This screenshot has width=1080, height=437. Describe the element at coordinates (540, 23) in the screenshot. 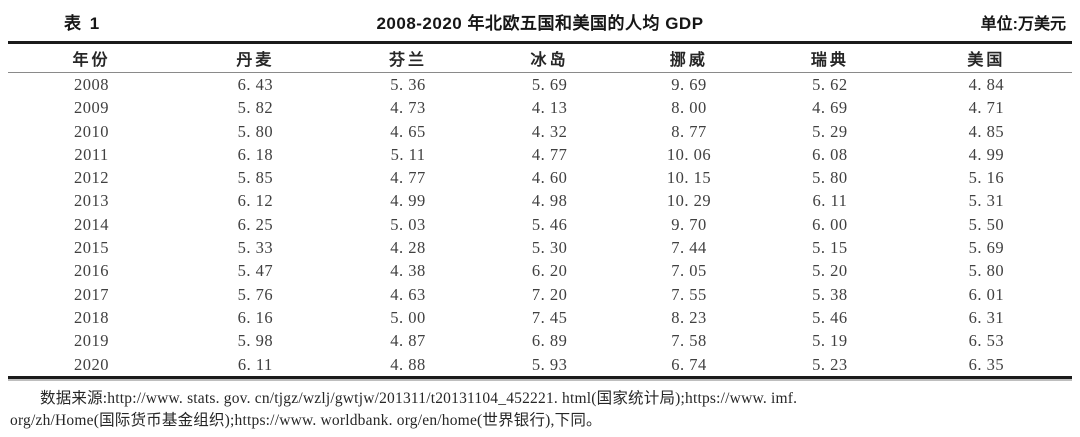

I see `table-title: 2008-2020 年北欧五国和美国的人均 GDP` at that location.